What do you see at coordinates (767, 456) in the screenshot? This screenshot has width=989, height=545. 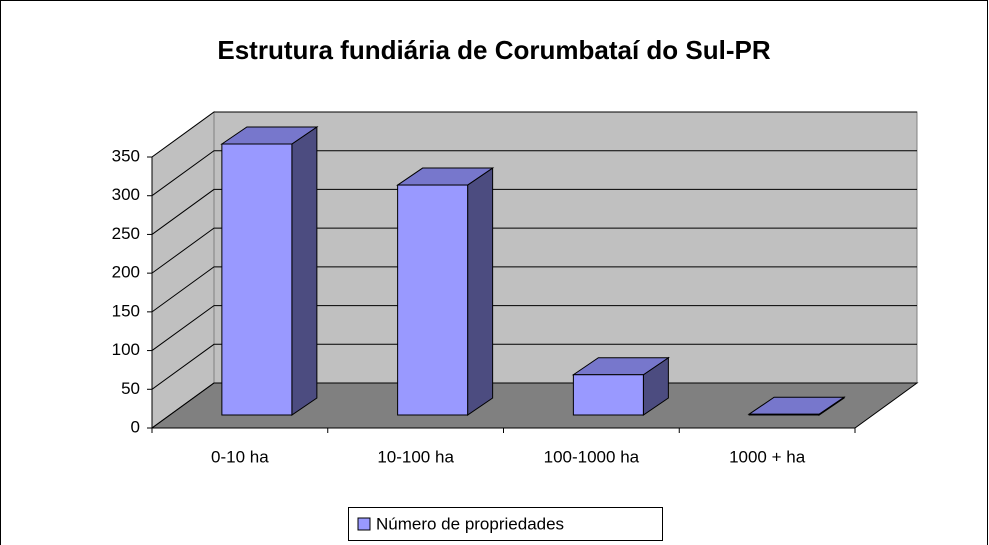 I see `x-tick-label: 1000 + ha` at bounding box center [767, 456].